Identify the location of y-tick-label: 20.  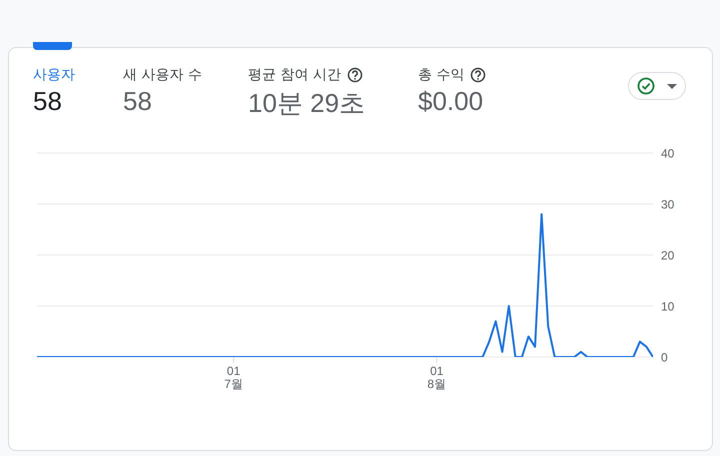
(668, 255).